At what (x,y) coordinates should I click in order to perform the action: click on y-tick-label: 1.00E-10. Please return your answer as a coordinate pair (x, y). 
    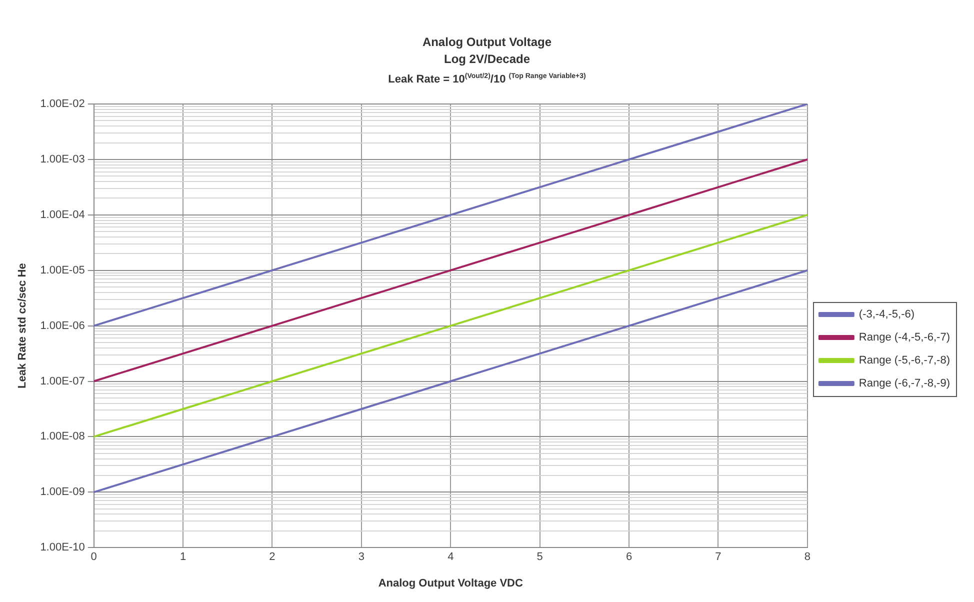
    Looking at the image, I should click on (62, 548).